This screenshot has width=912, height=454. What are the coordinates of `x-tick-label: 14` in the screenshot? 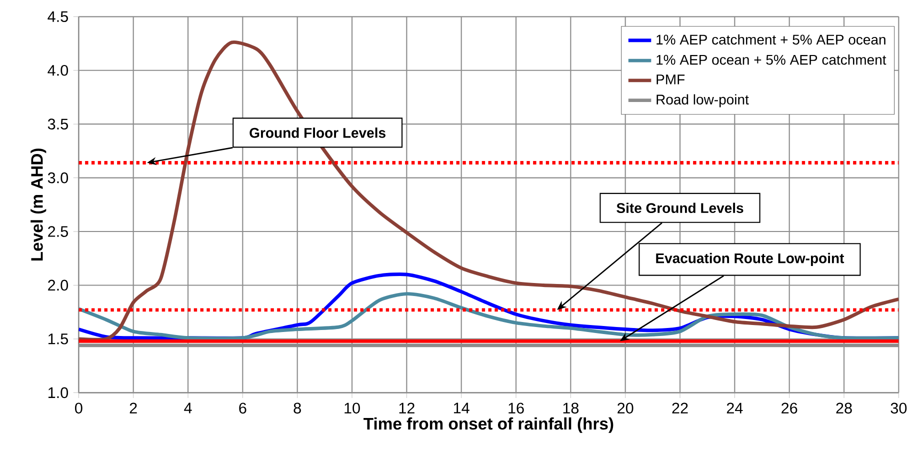 It's located at (462, 408).